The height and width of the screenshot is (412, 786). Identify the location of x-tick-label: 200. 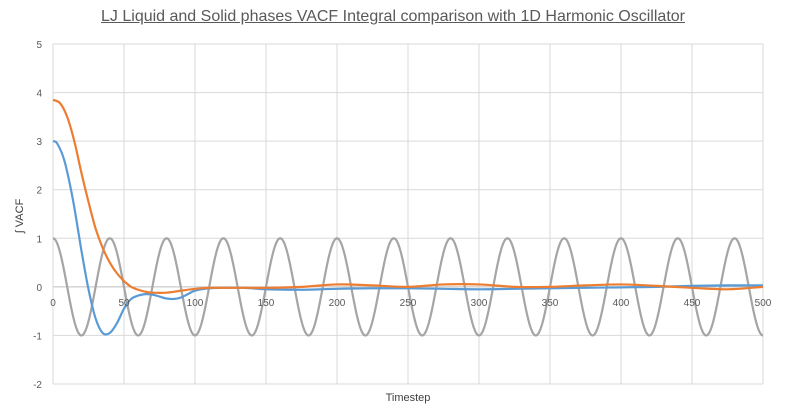
(337, 303).